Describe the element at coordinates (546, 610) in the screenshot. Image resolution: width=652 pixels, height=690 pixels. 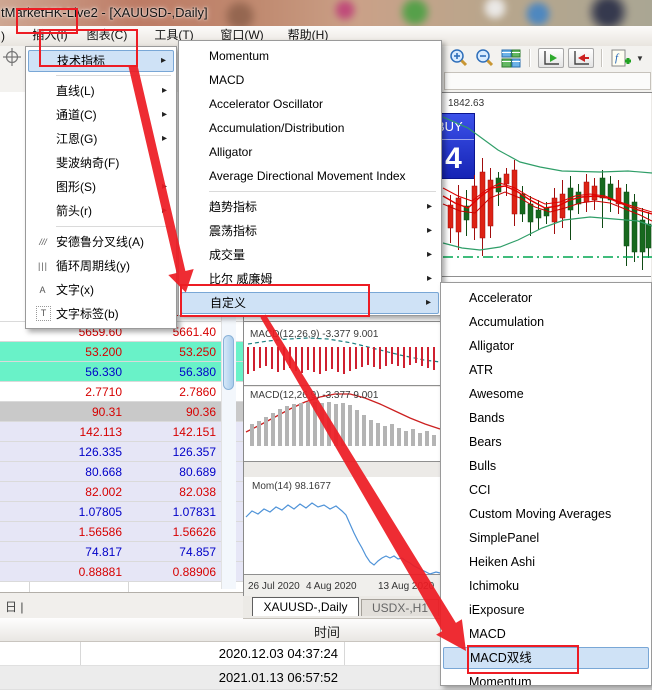
I see `custom-menu-item-13: iExposure` at that location.